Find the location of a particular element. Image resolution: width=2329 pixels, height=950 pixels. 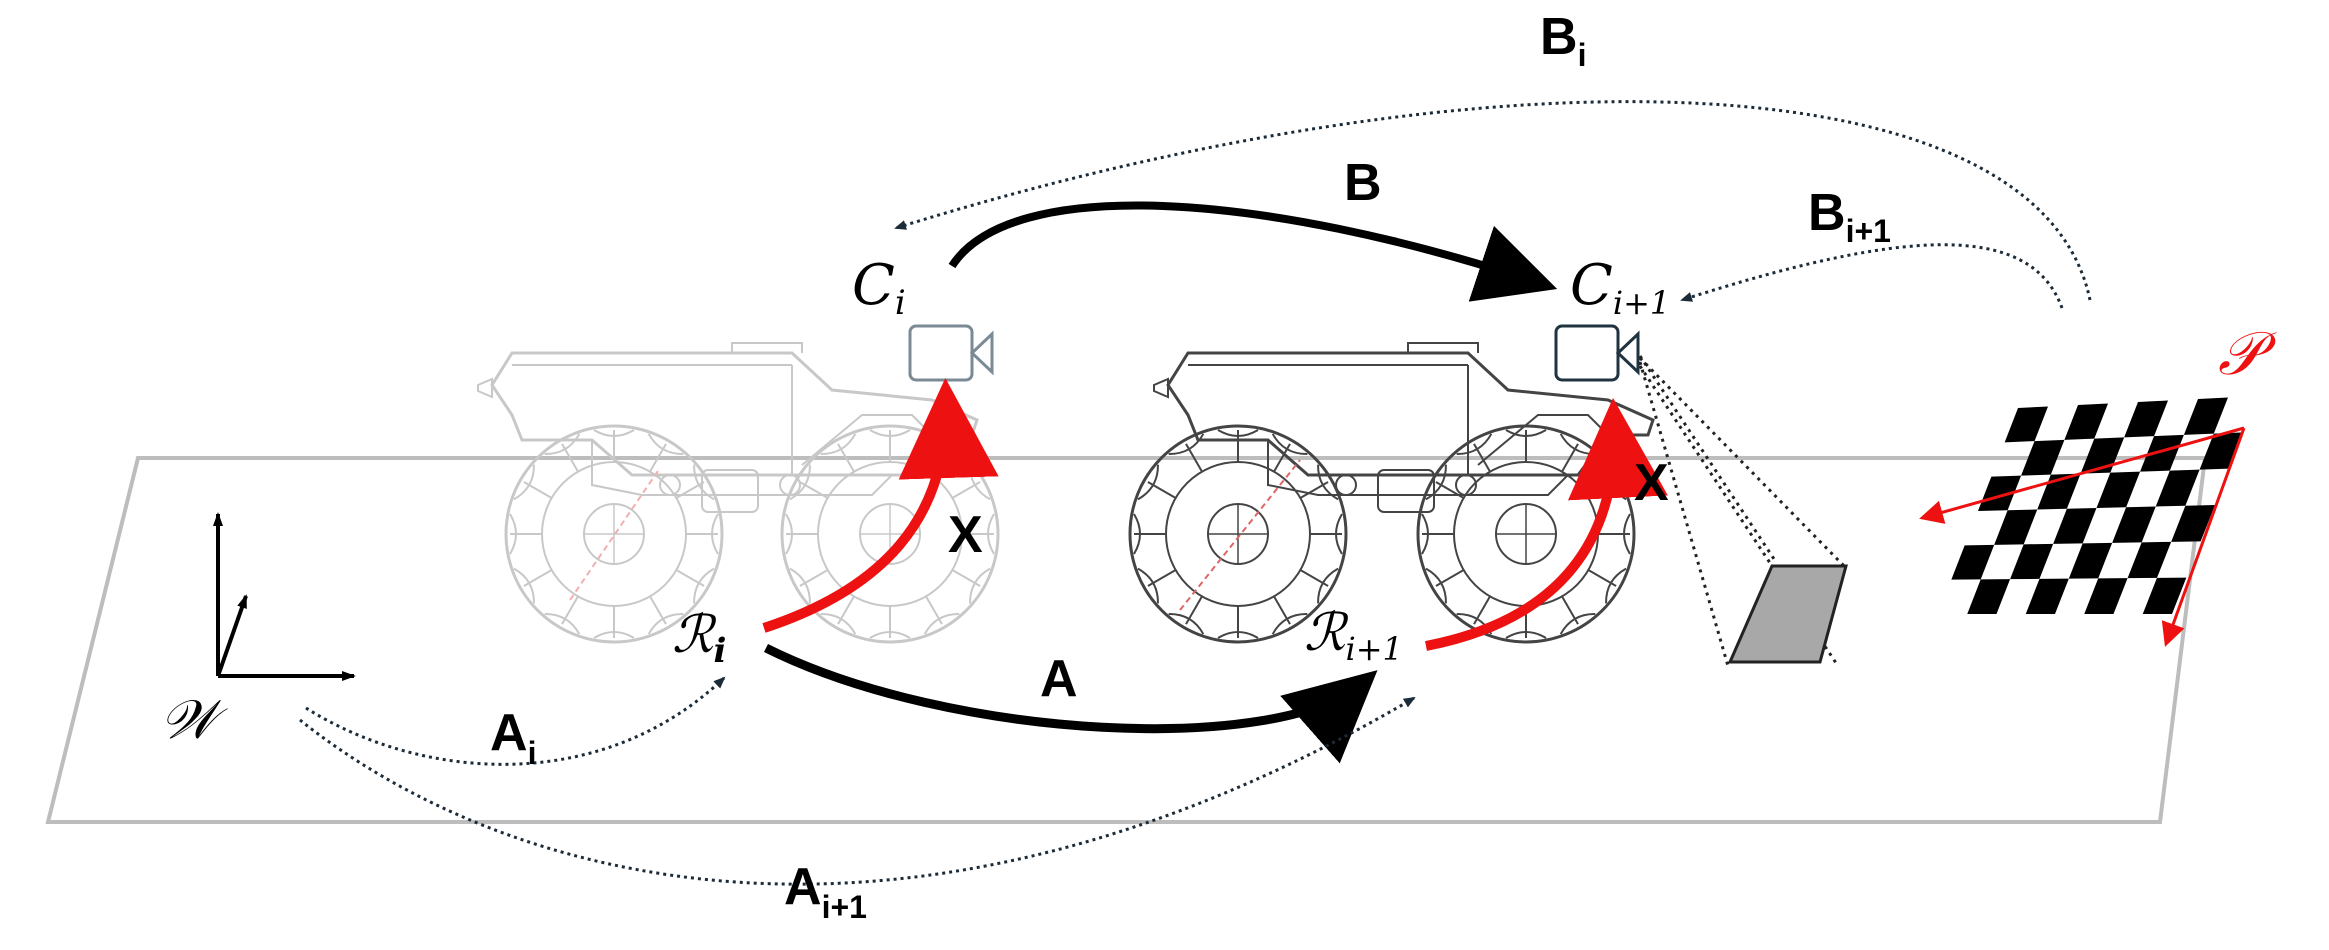

camera-frame-i-label: Ci is located at coordinates (879, 288).